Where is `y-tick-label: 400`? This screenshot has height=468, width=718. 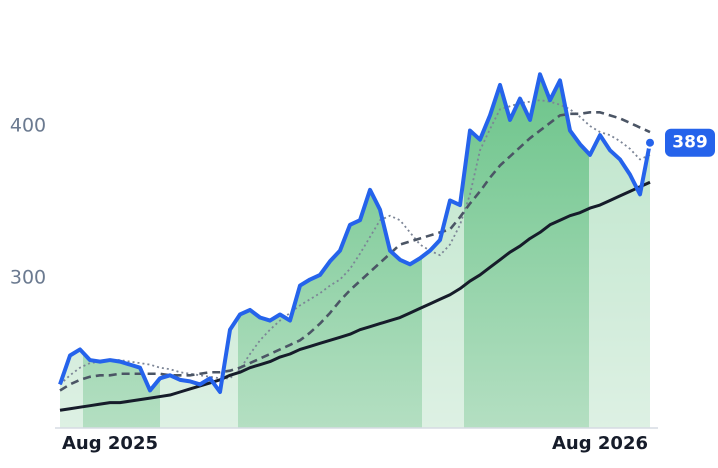 y-tick-label: 400 is located at coordinates (28, 126).